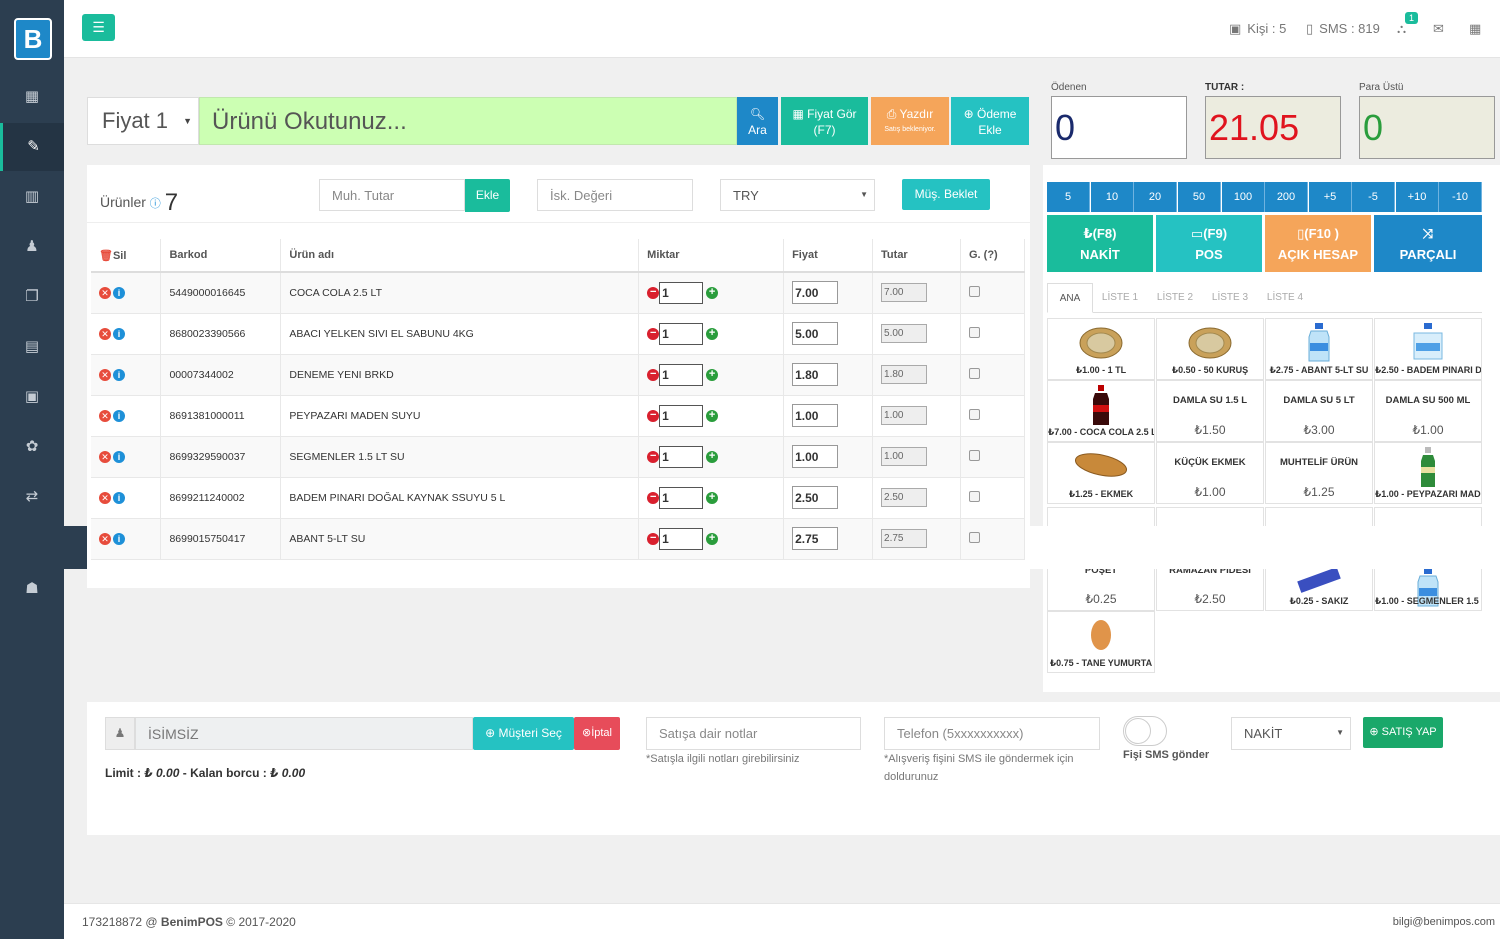 Image resolution: width=1500 pixels, height=939 pixels. Describe the element at coordinates (757, 121) in the screenshot. I see `ara-button: 🔍︎ Ara` at that location.